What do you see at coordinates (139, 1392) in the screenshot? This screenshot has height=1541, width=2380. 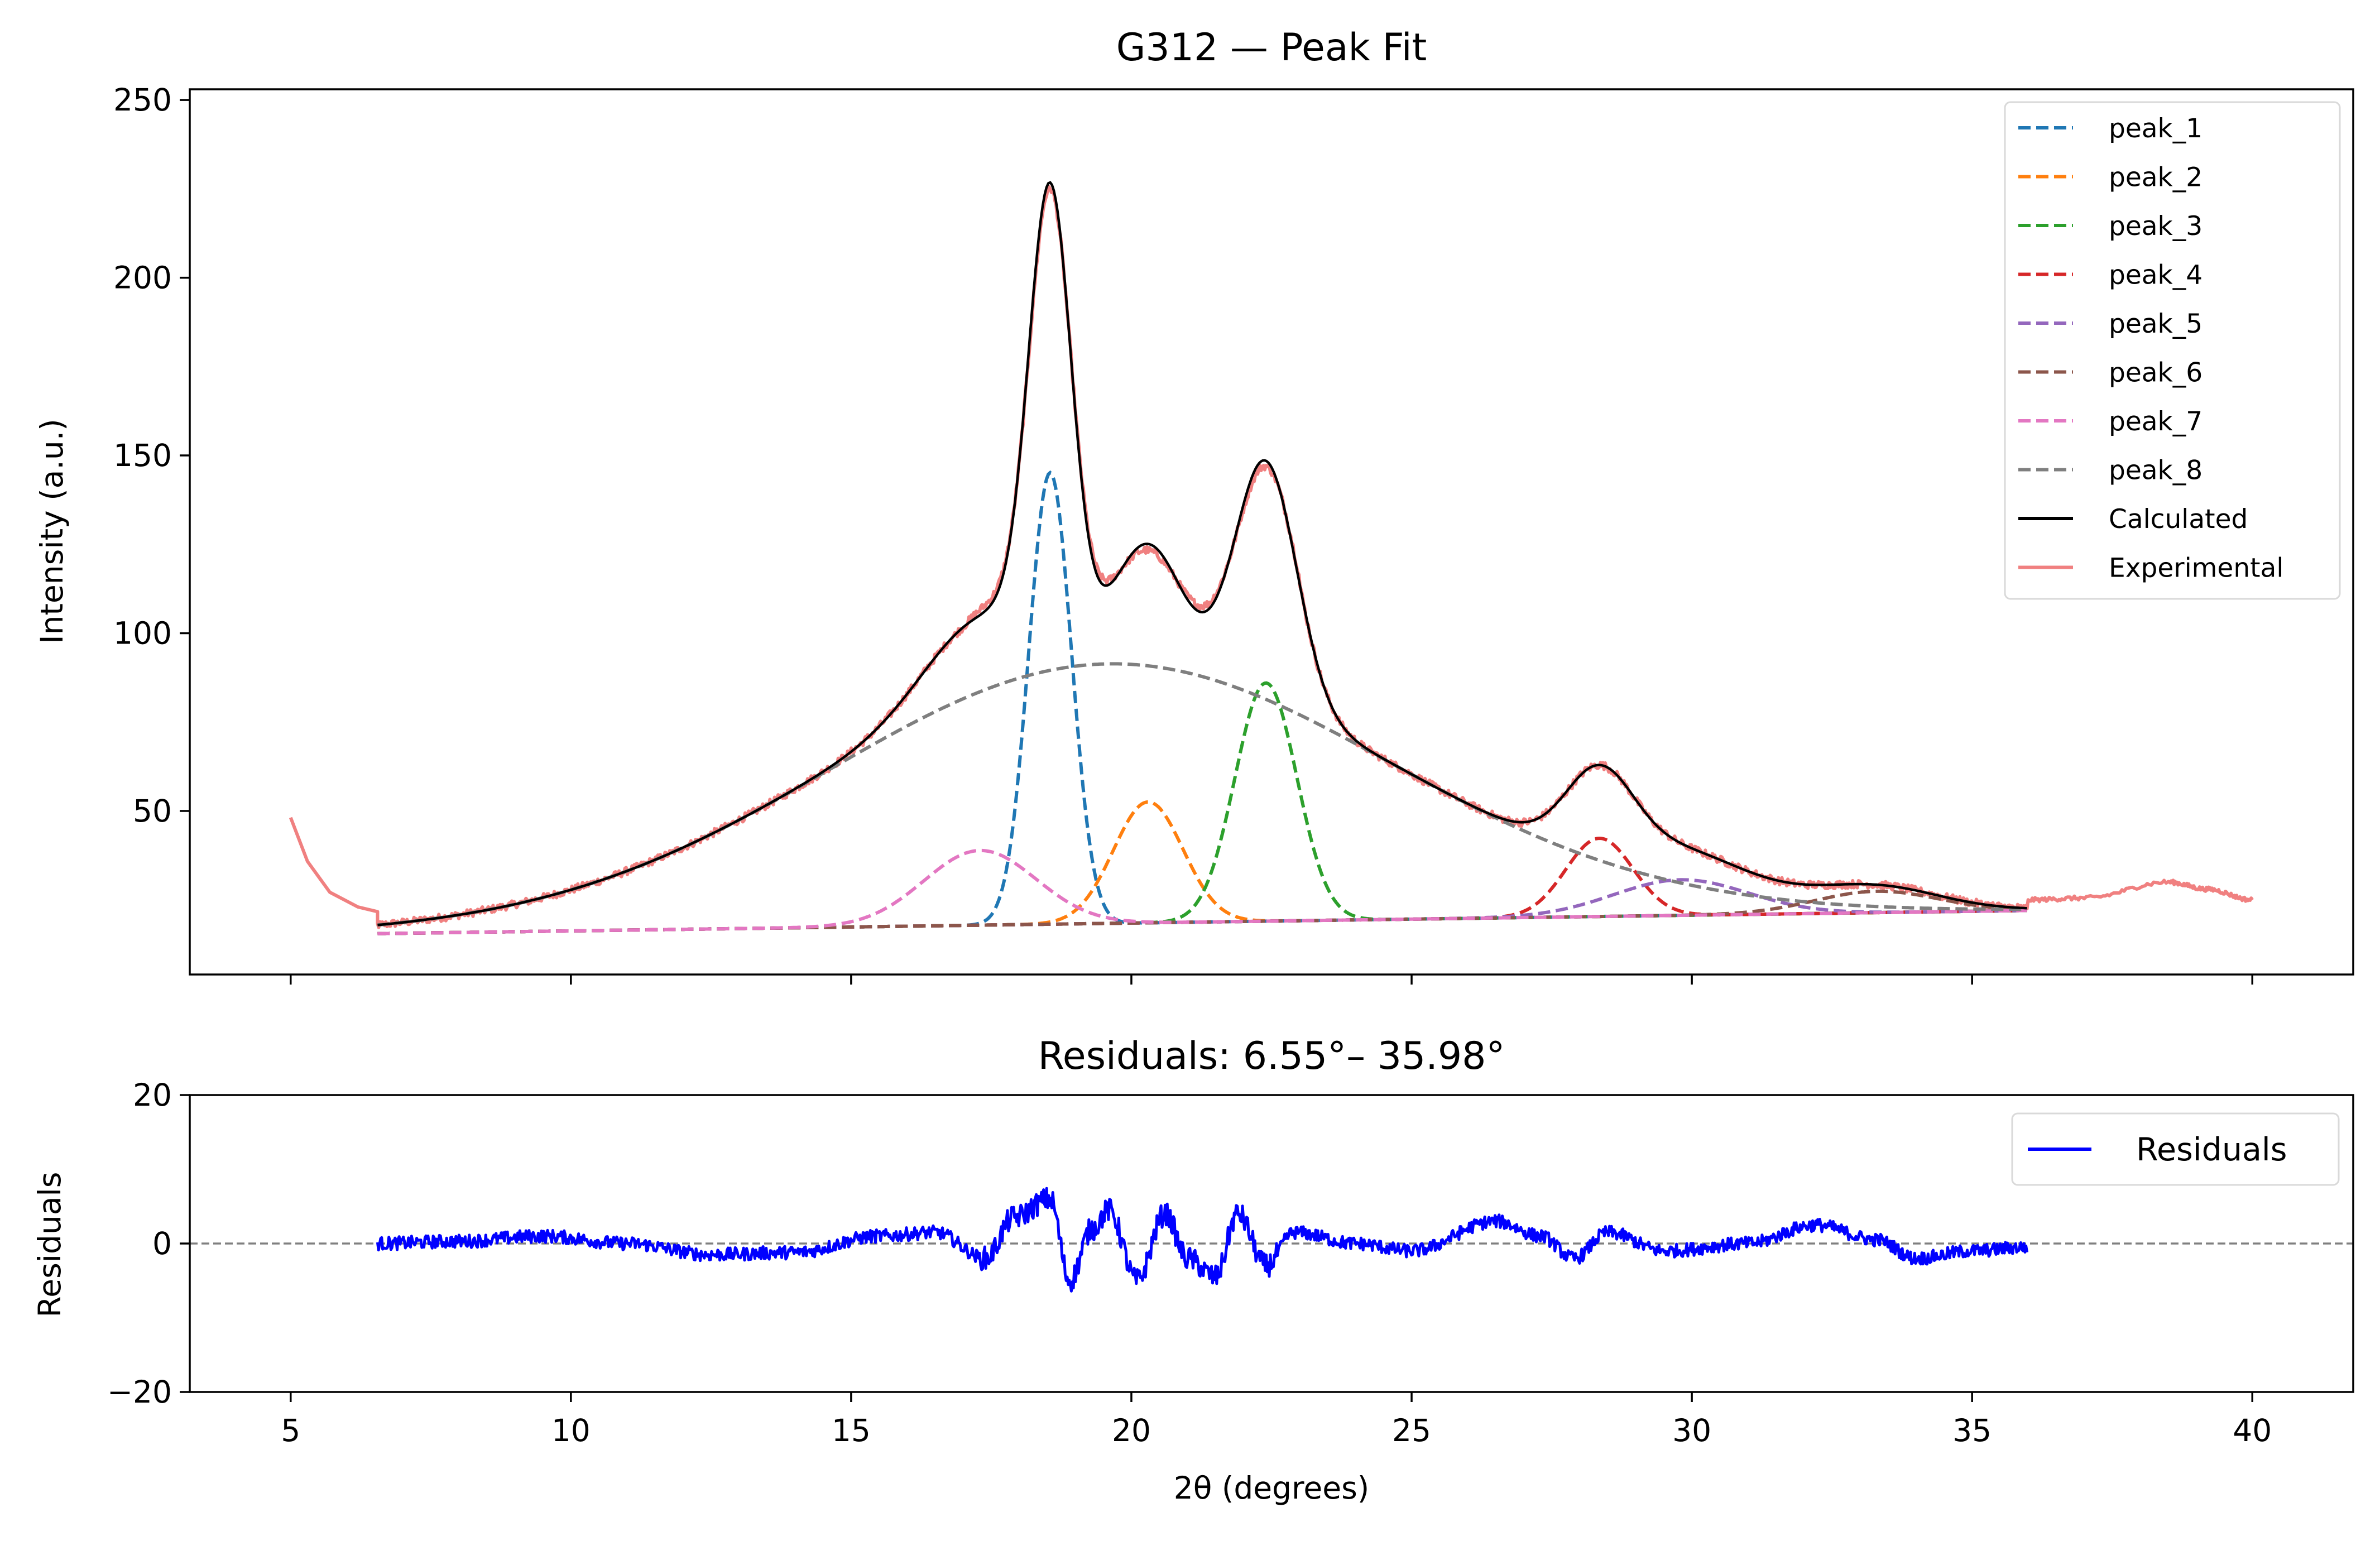 I see `y-tick-label: −20` at bounding box center [139, 1392].